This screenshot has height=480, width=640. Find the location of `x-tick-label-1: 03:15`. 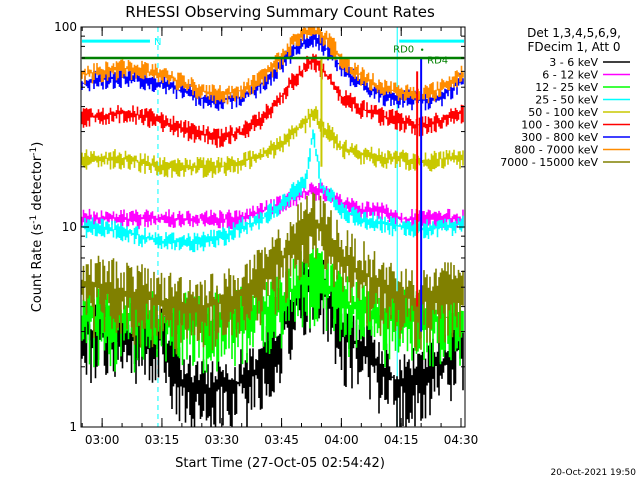

x-tick-label-1: 03:15 is located at coordinates (162, 440).